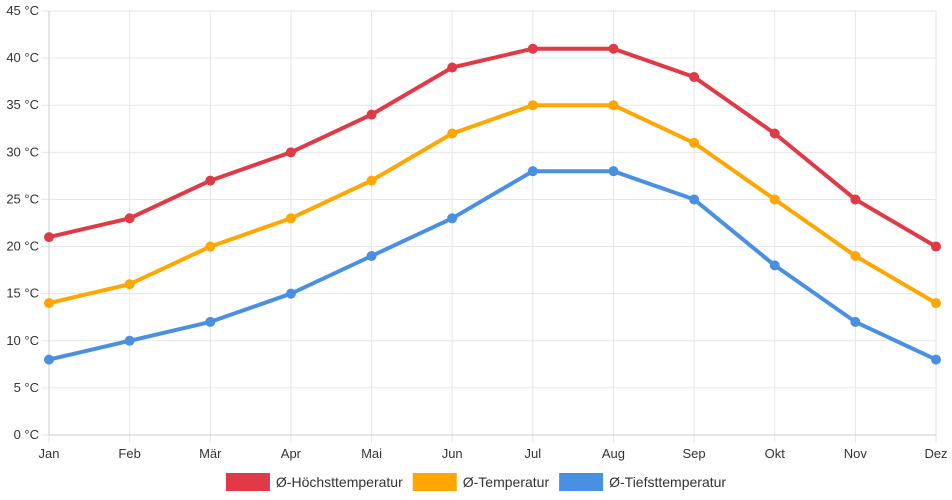 The height and width of the screenshot is (500, 952). I want to click on x-tick-label: Nov, so click(856, 453).